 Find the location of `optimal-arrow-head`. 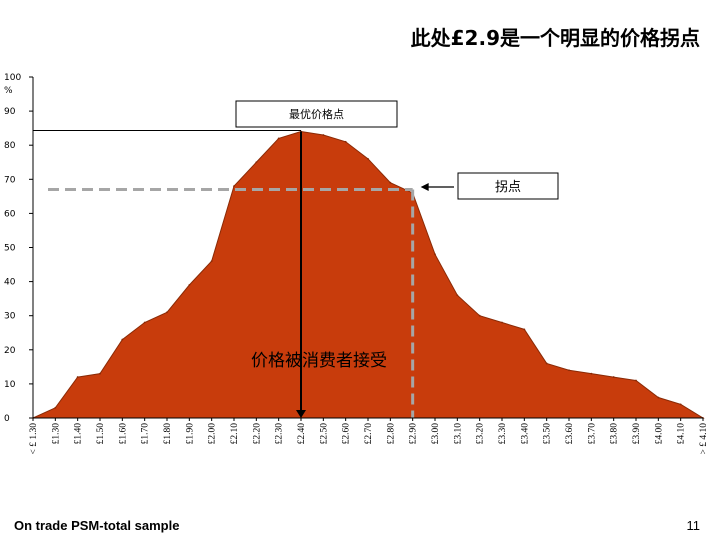

optimal-arrow-head is located at coordinates (301, 414).